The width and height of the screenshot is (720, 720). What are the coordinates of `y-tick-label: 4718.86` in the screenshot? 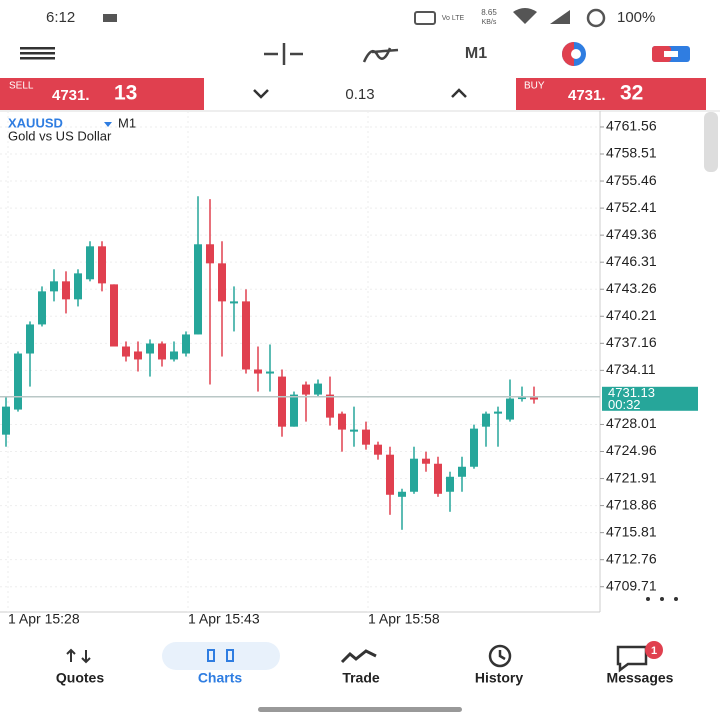 It's located at (631, 504).